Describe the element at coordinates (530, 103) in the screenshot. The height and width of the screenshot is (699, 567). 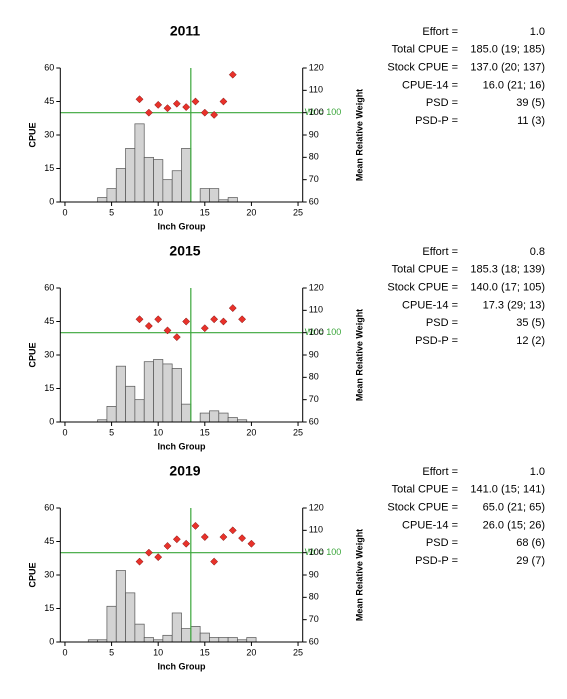
I see `stat-value: 39 (5)` at that location.